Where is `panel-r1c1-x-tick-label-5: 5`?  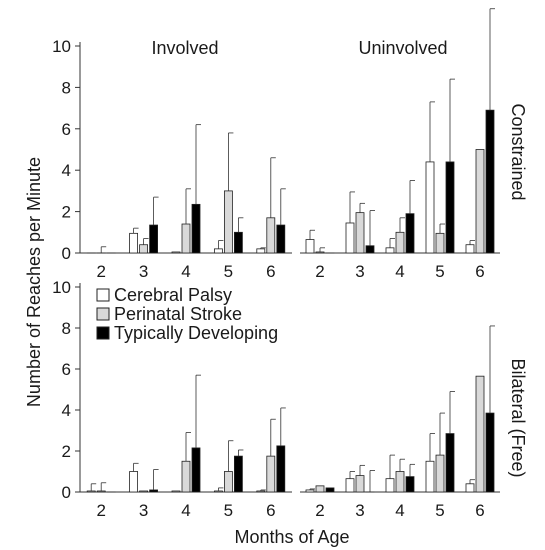 panel-r1c1-x-tick-label-5: 5 is located at coordinates (439, 510).